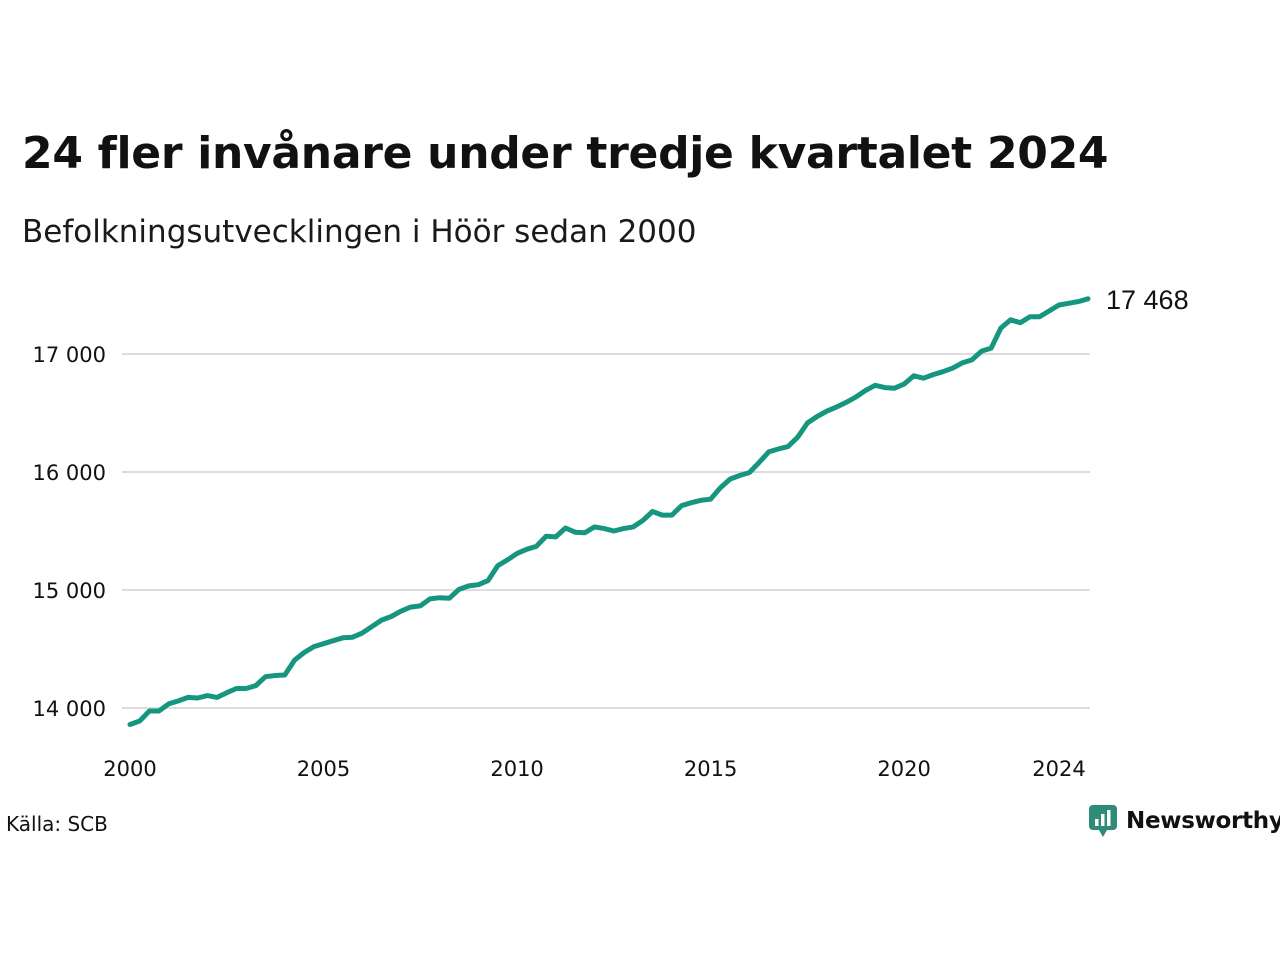 The width and height of the screenshot is (1280, 960). What do you see at coordinates (516, 769) in the screenshot?
I see `x-tick-label: 2010` at bounding box center [516, 769].